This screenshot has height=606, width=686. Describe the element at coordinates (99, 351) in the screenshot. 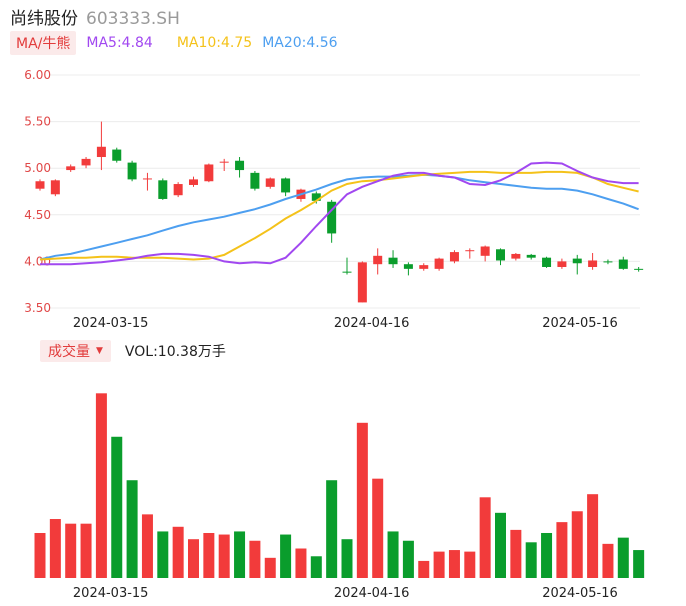

I see `caret-down-icon: ▼` at that location.